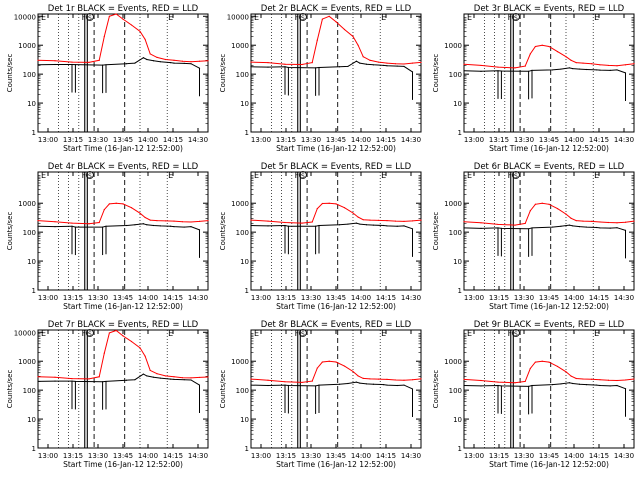 The image size is (640, 480). I want to click on x-tick-label: 13:45, so click(123, 456).